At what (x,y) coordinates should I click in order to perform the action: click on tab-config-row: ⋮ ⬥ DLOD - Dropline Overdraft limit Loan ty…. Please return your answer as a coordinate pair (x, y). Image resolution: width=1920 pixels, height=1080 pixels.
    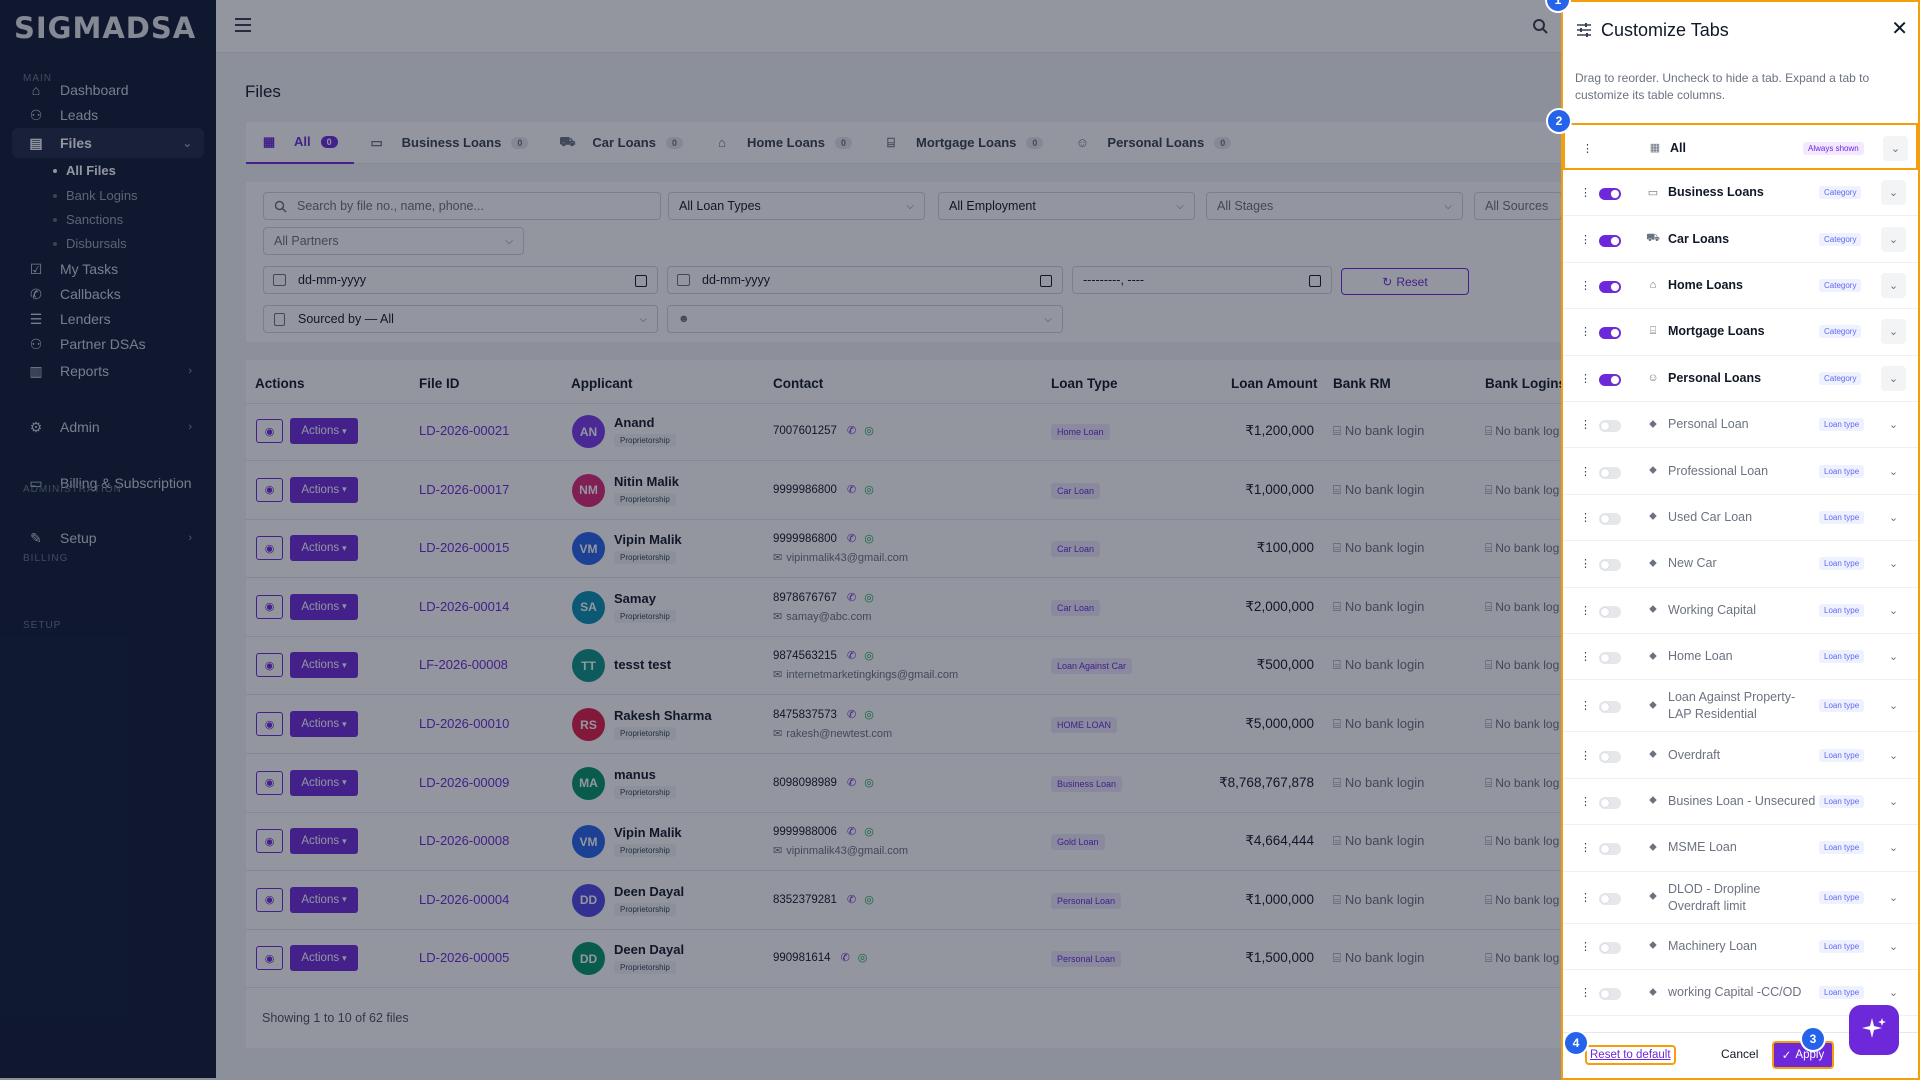
    Looking at the image, I should click on (1740, 898).